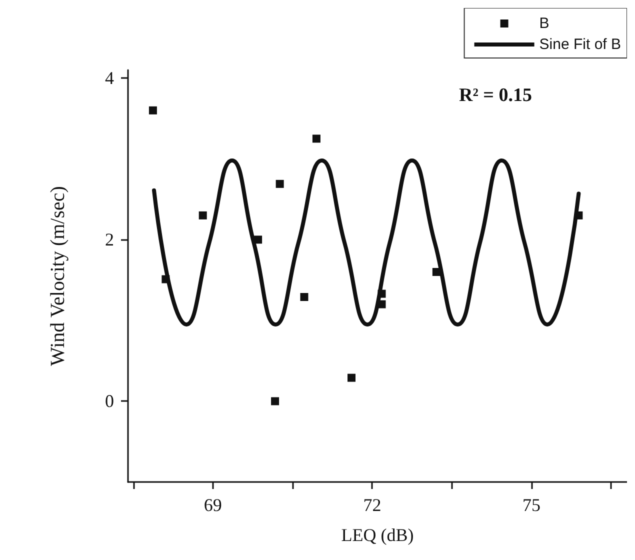 Image resolution: width=635 pixels, height=560 pixels. What do you see at coordinates (109, 240) in the screenshot?
I see `y-tick-label: 2` at bounding box center [109, 240].